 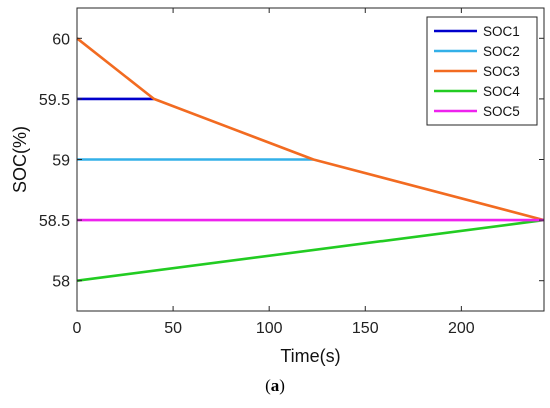 What do you see at coordinates (61, 161) in the screenshot?
I see `y-tick-label: 59` at bounding box center [61, 161].